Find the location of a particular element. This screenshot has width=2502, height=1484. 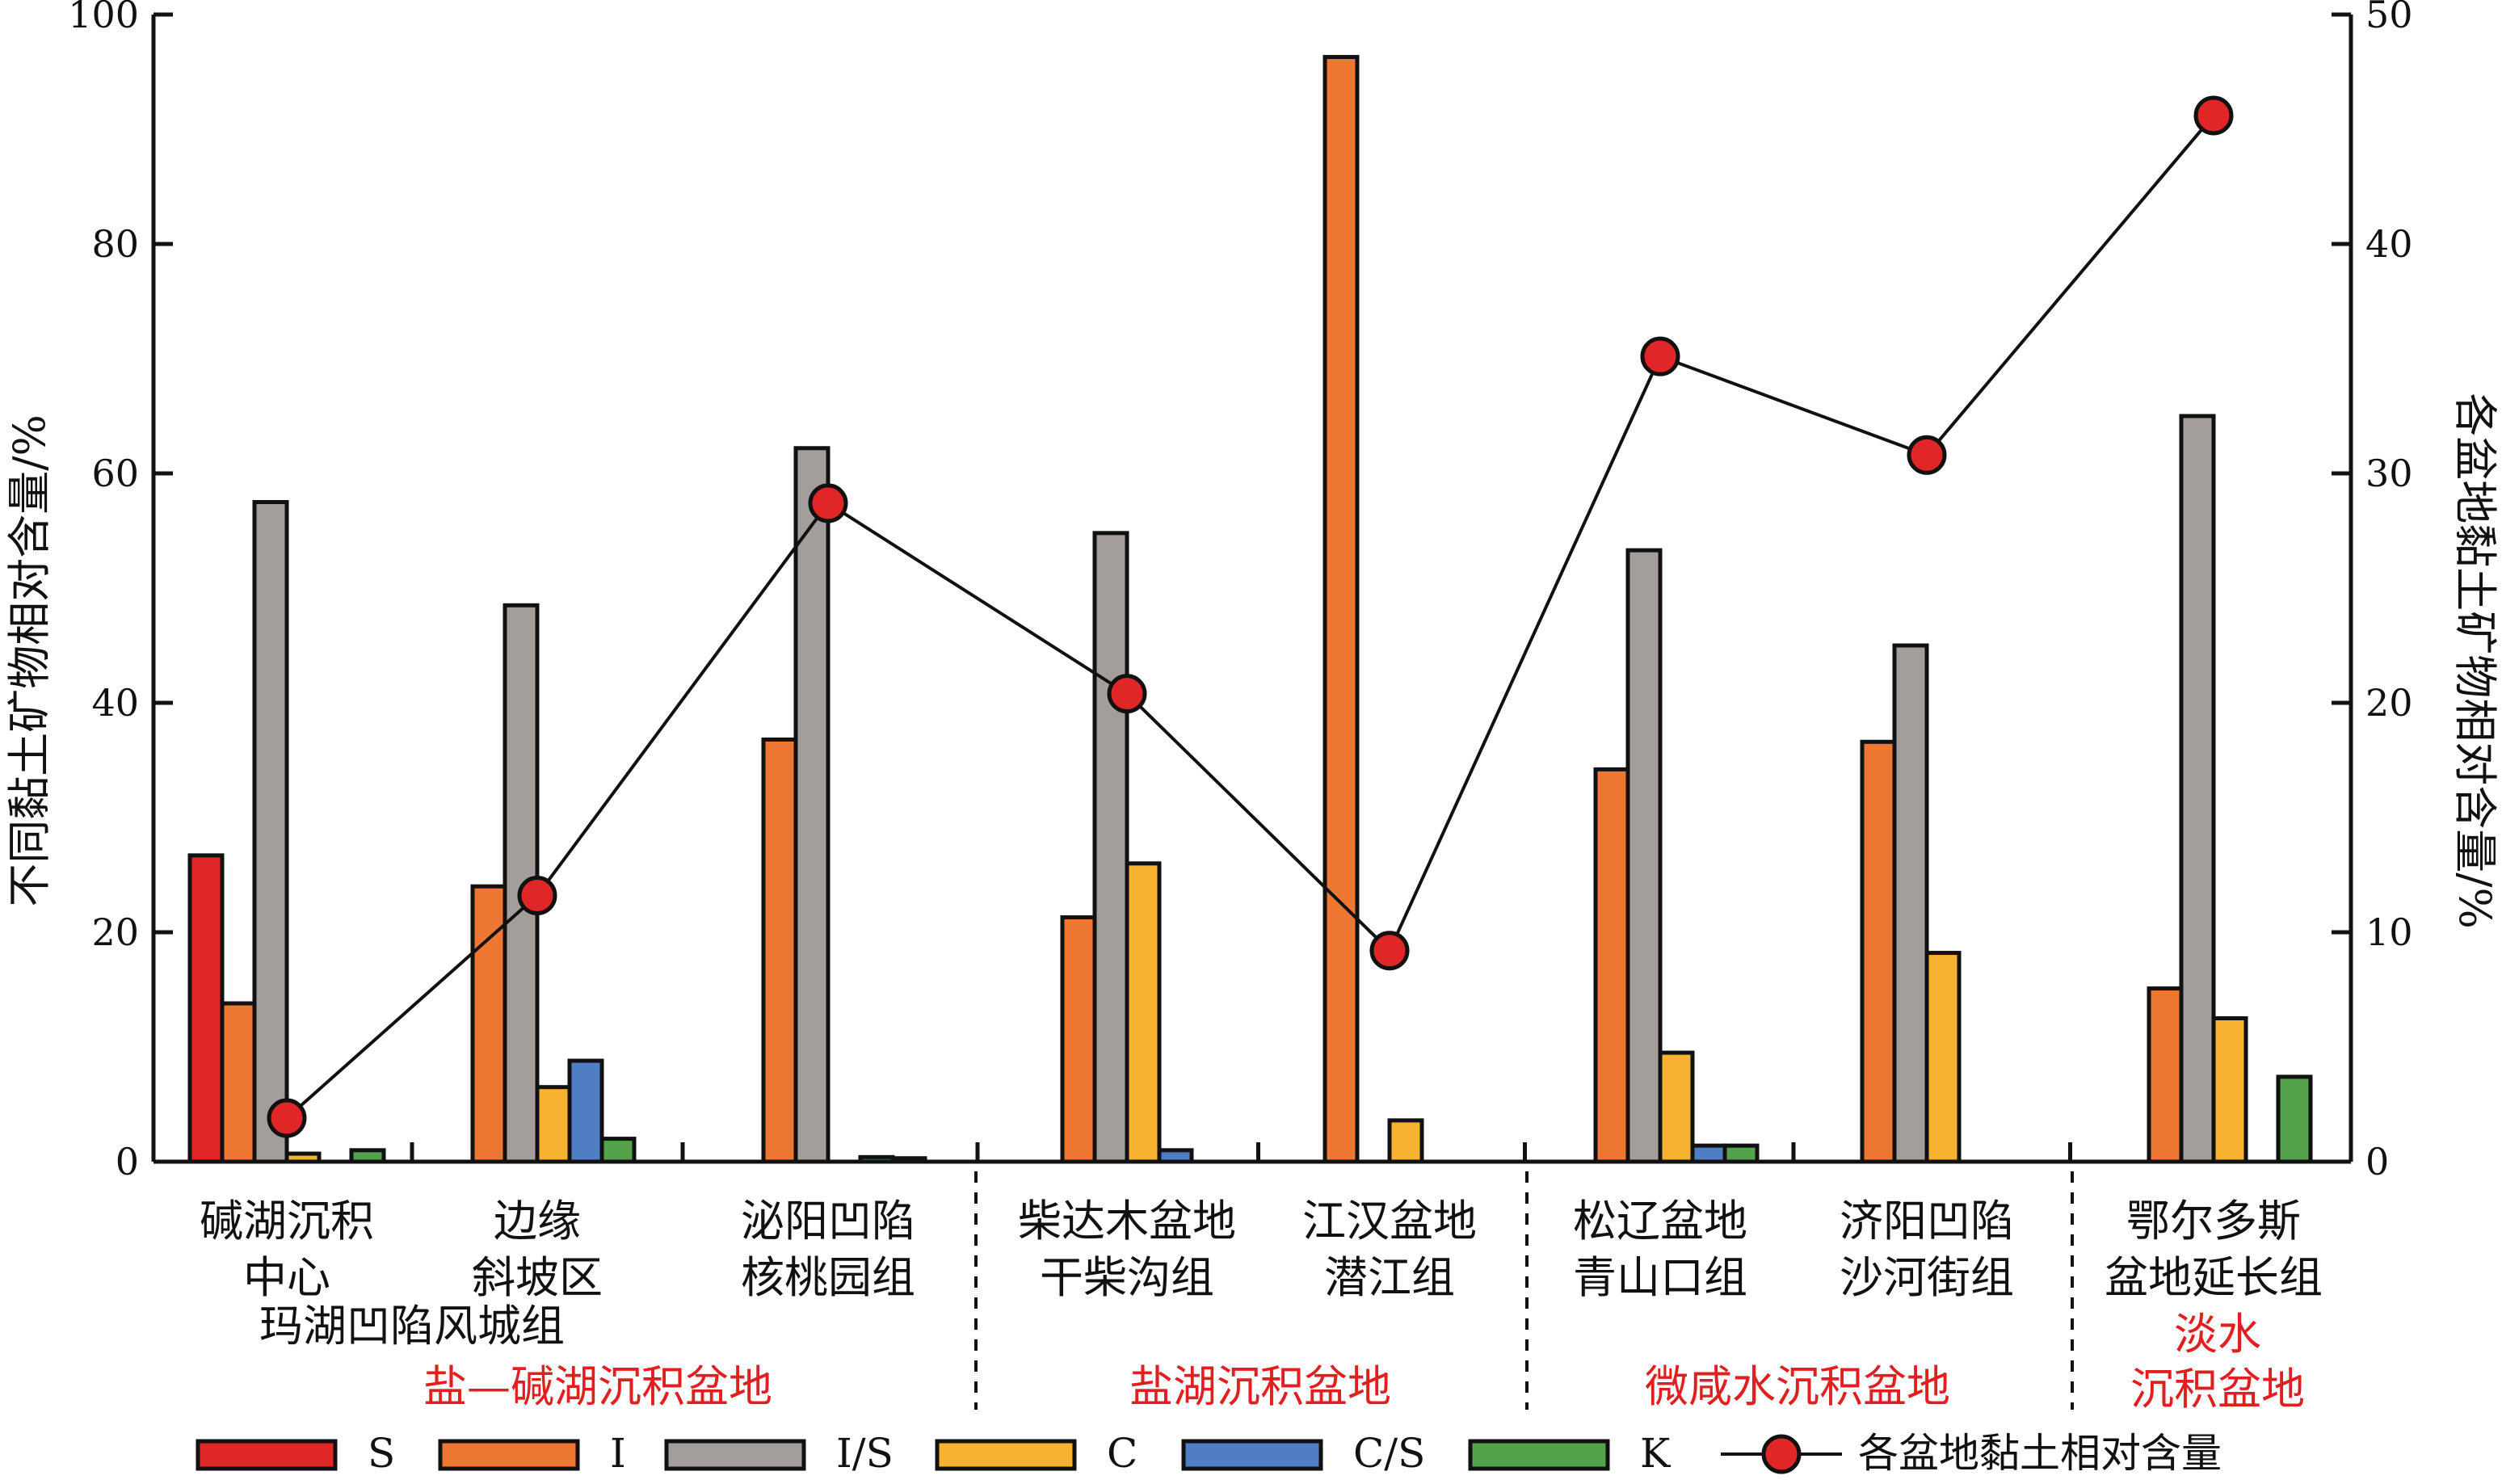

legend-label-S: S is located at coordinates (381, 1453).